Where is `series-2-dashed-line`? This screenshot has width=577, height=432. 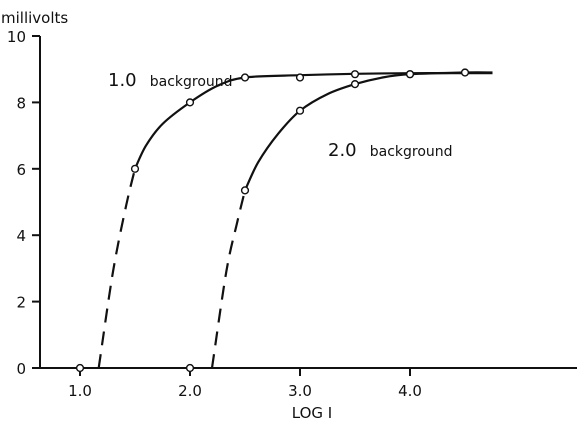 series-2-dashed-line is located at coordinates (228, 279).